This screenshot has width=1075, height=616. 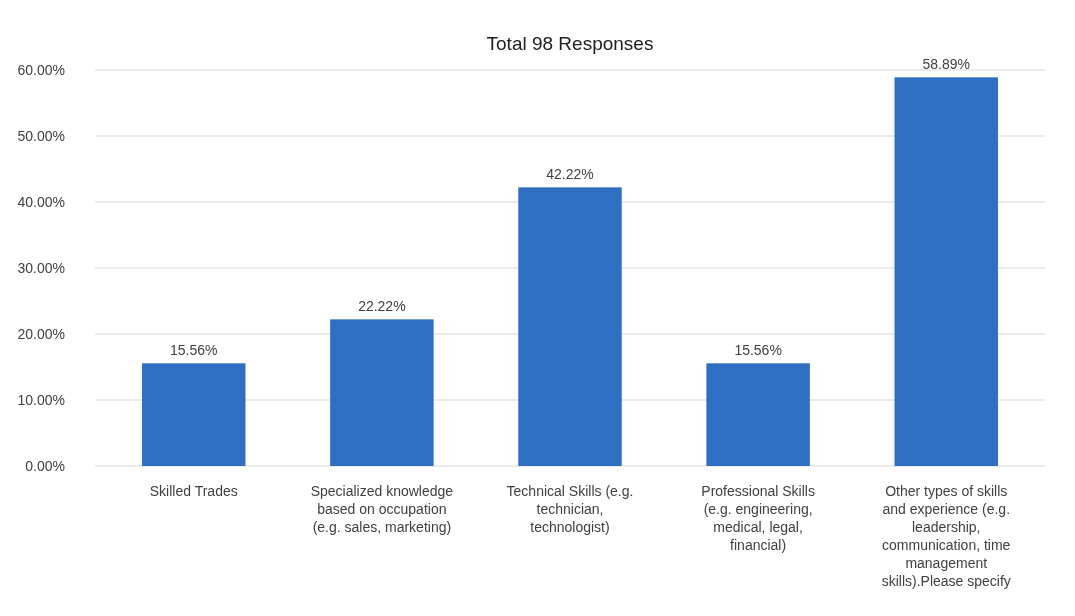 I want to click on y-tick-label: 0.00%, so click(x=45, y=465).